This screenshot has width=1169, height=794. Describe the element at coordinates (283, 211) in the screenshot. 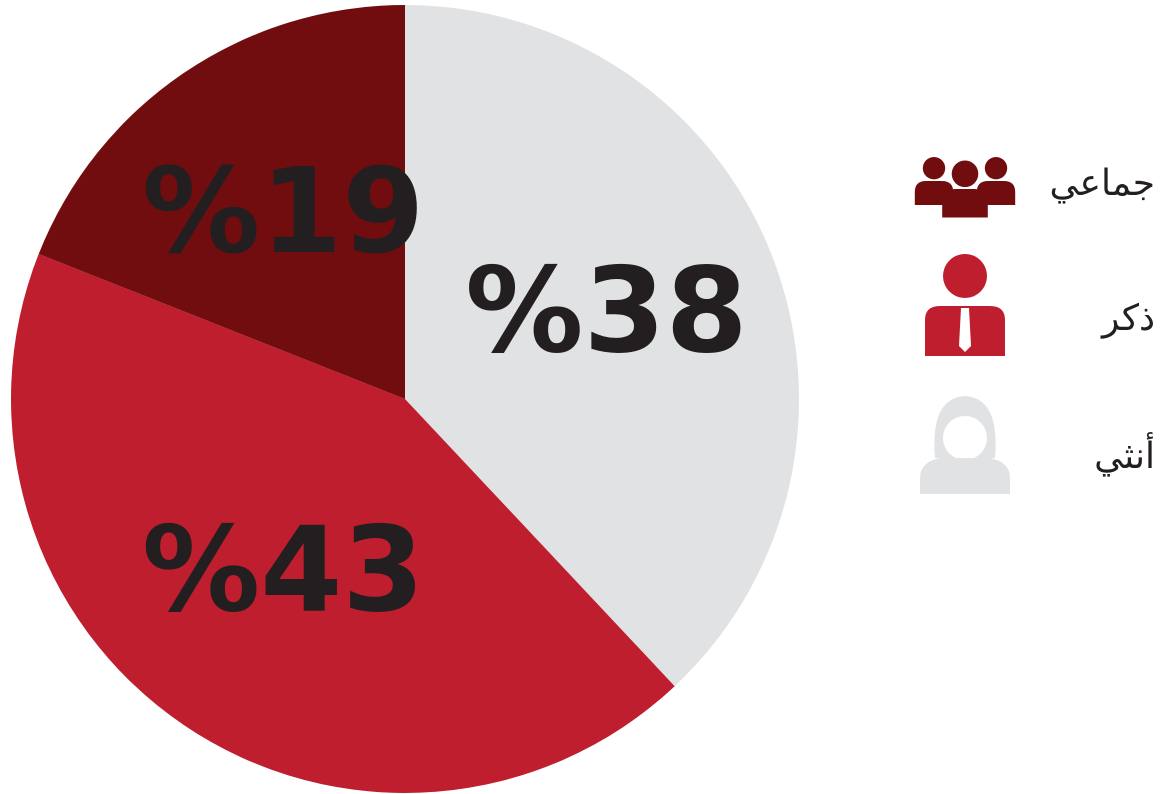

I see `value-label: %19` at that location.